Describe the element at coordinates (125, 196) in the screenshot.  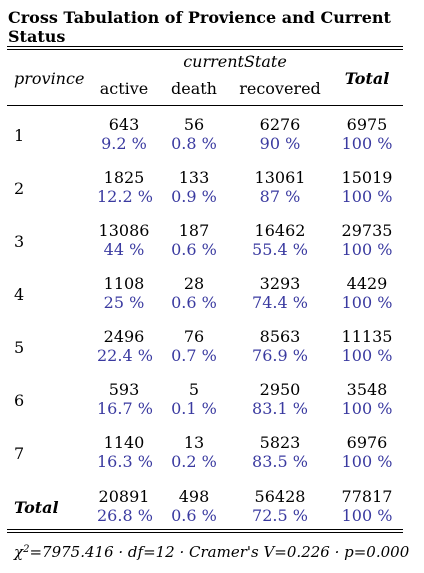
I see `percent-active: 12.2 %` at that location.